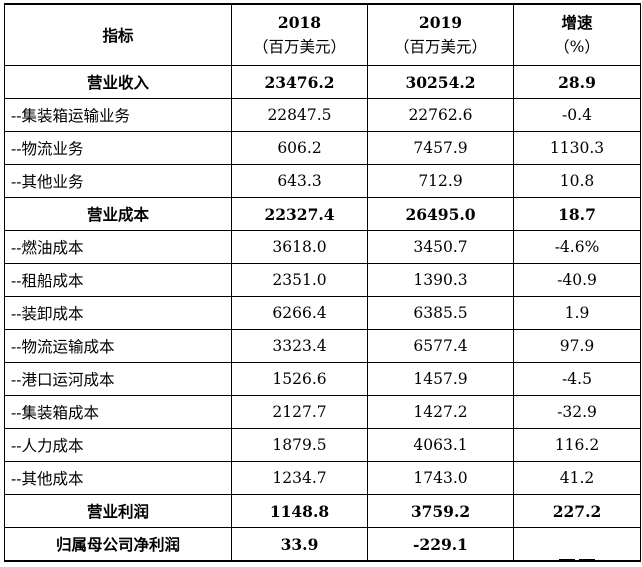  I want to click on cell-growth: -4.5, so click(577, 379).